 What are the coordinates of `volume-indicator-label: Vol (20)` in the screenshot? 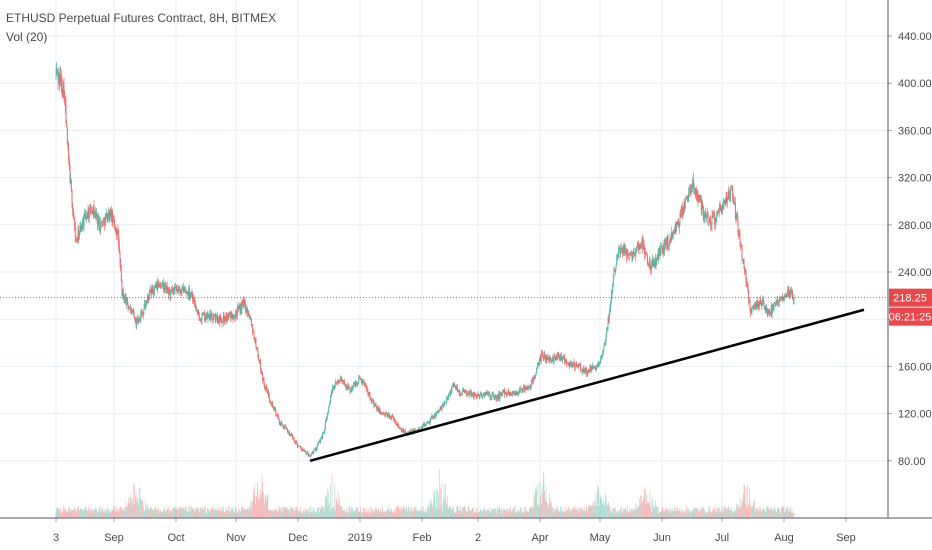 It's located at (27, 37).